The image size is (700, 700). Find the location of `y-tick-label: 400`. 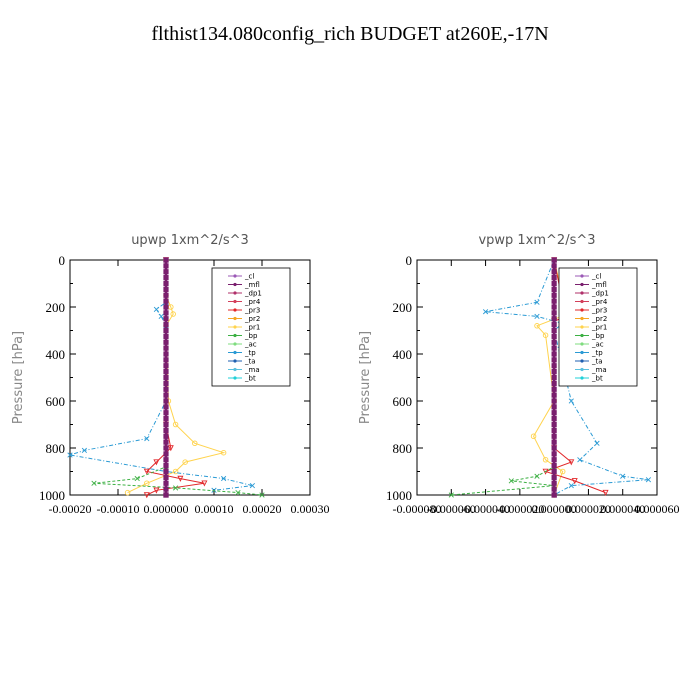

y-tick-label: 400 is located at coordinates (403, 354).